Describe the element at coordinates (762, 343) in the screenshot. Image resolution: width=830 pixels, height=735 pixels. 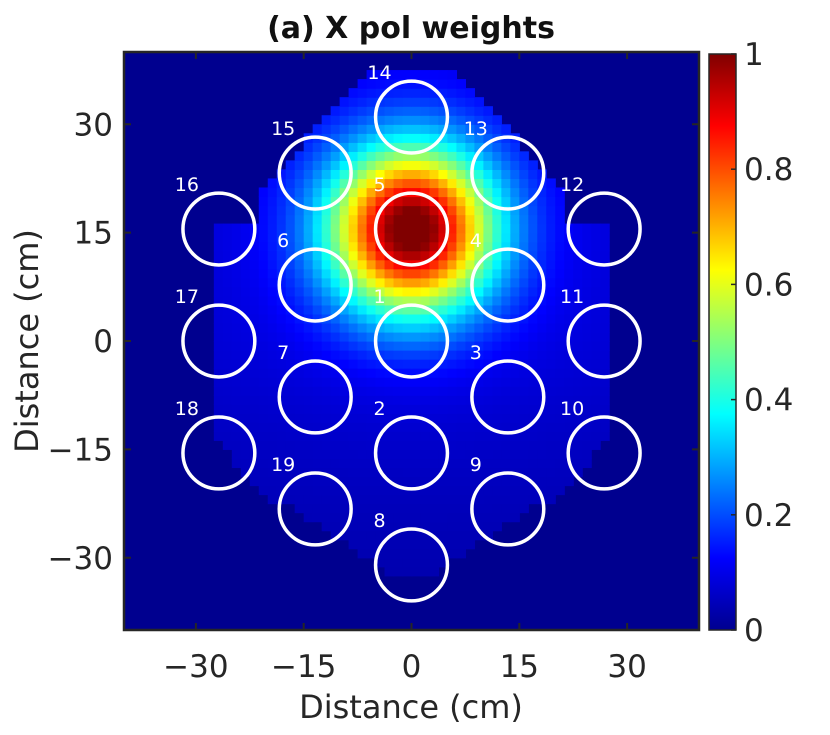
I see `colorbar-ticks: 10.80.60.40.20` at that location.